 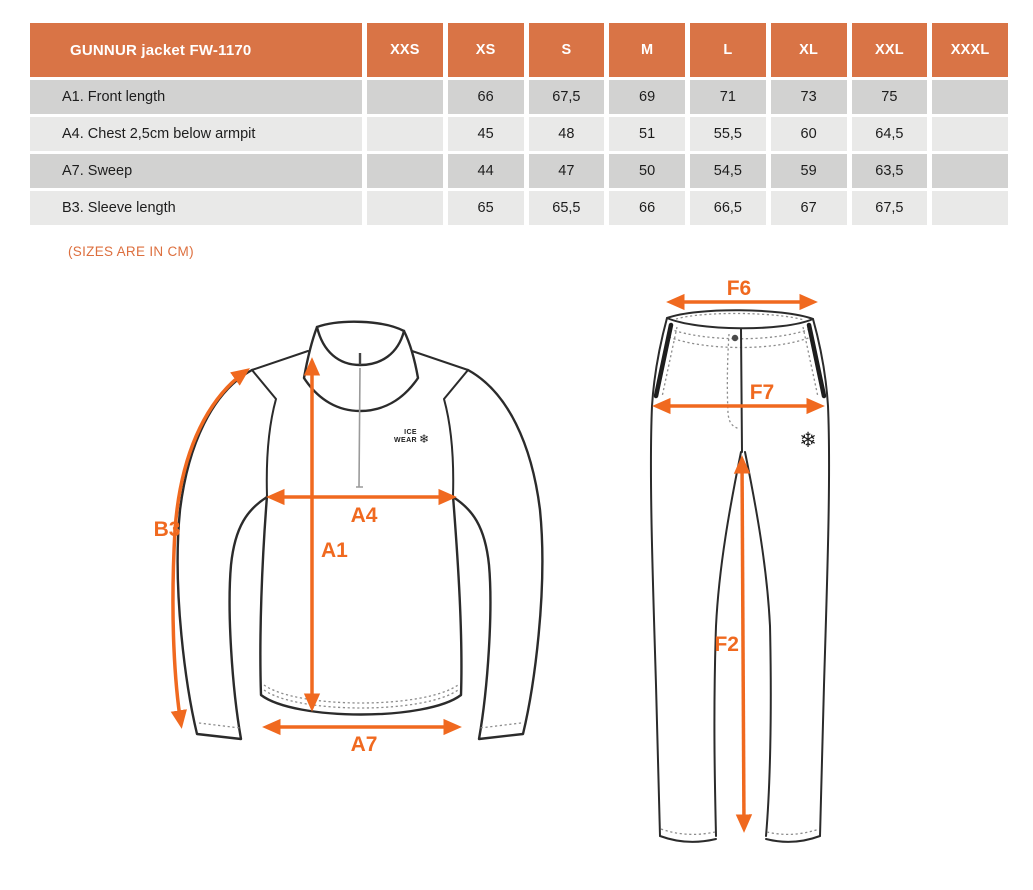 What do you see at coordinates (821, 577) in the screenshot?
I see `right-outer-seam` at bounding box center [821, 577].